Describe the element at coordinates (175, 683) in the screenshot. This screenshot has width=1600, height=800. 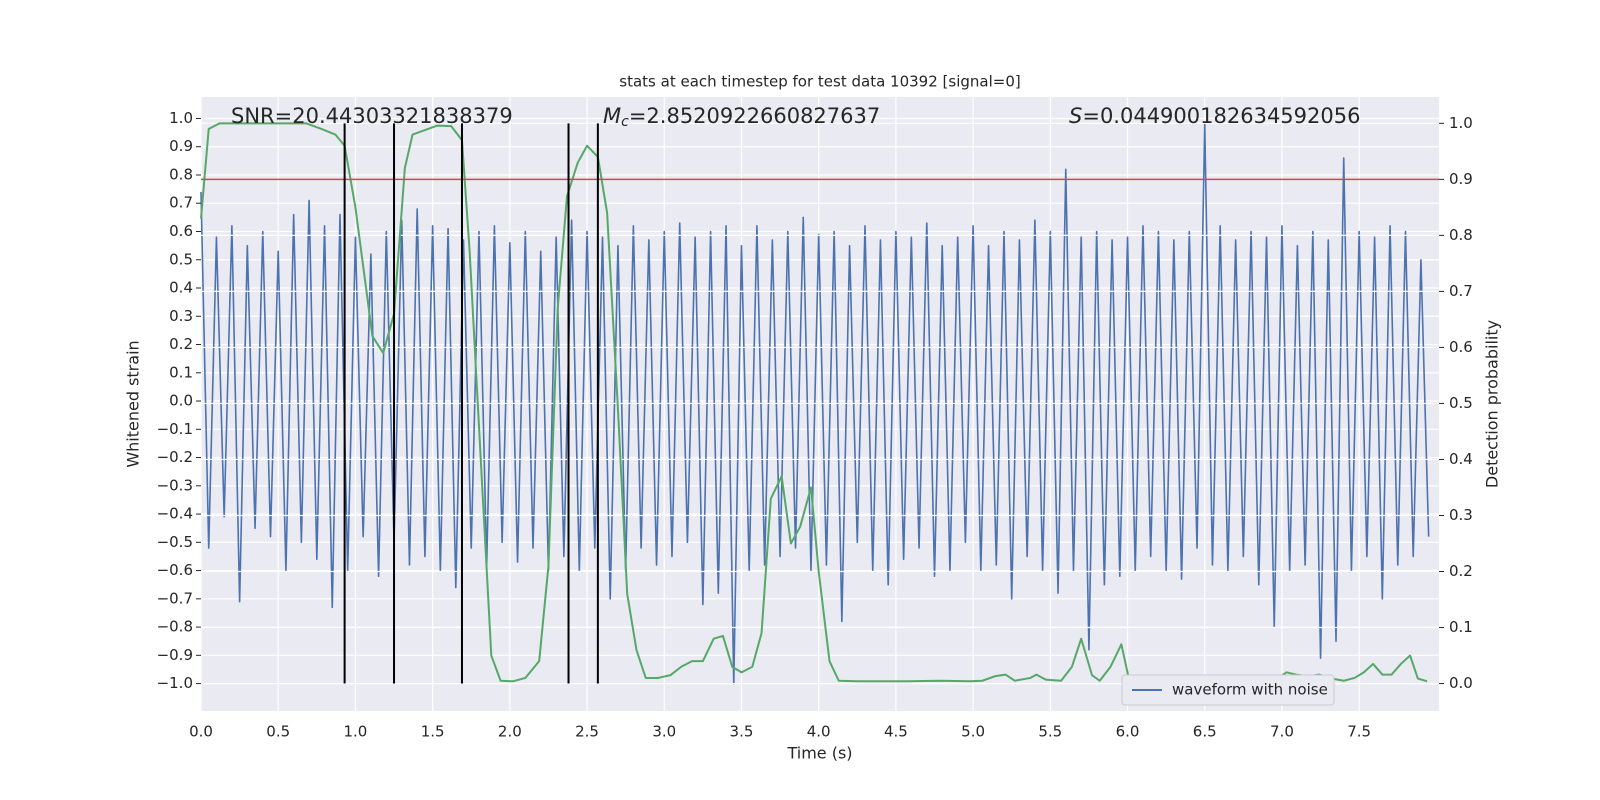
I see `y-tick-label: −1.0` at that location.